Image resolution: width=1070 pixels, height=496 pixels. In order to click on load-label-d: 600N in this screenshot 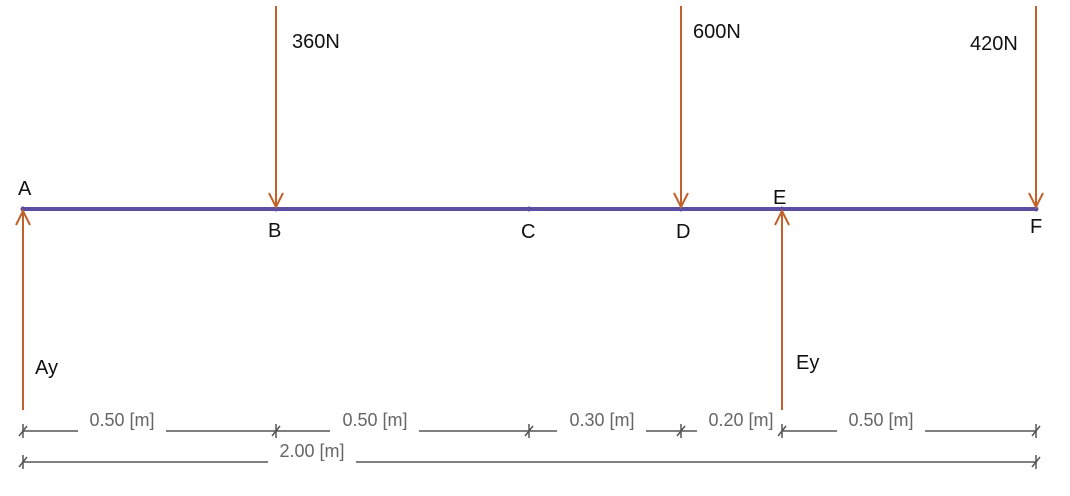, I will do `click(717, 32)`.